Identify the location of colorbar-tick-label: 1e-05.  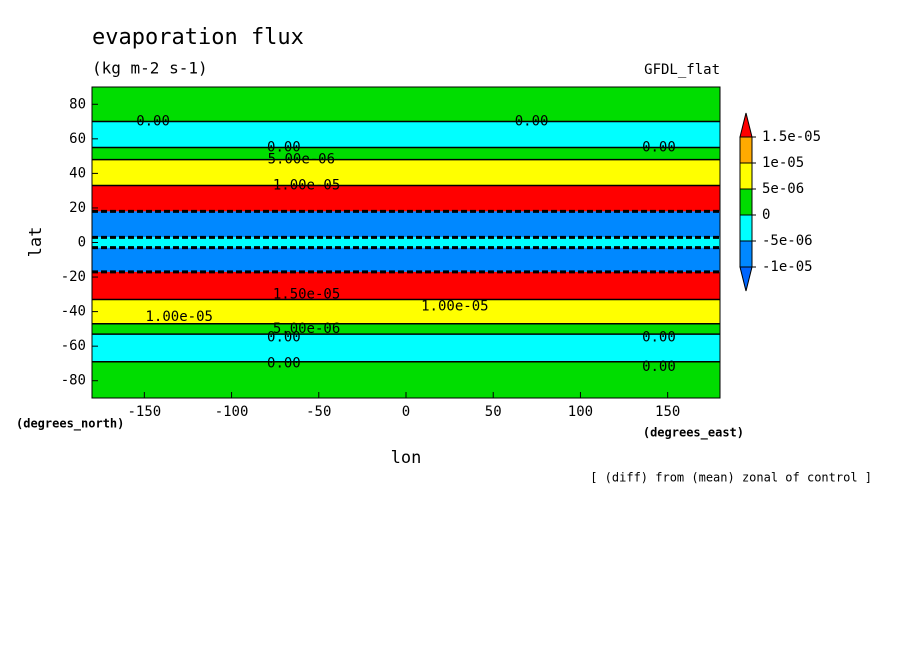
(783, 163).